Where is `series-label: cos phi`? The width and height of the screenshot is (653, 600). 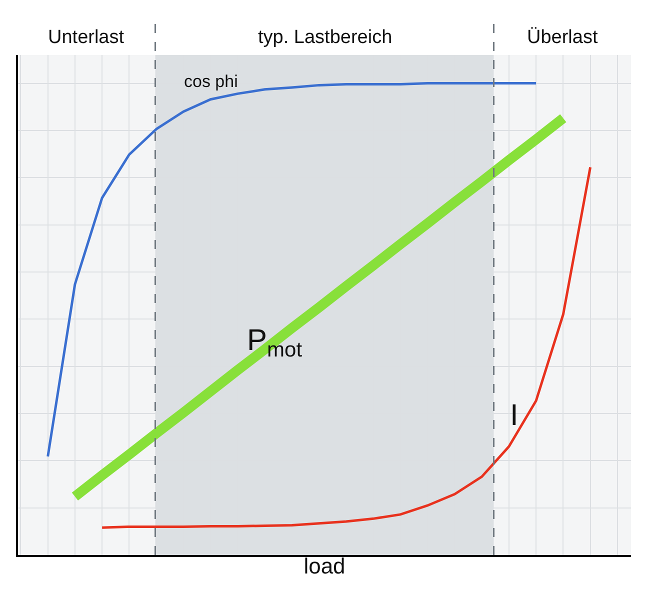
series-label: cos phi is located at coordinates (211, 81).